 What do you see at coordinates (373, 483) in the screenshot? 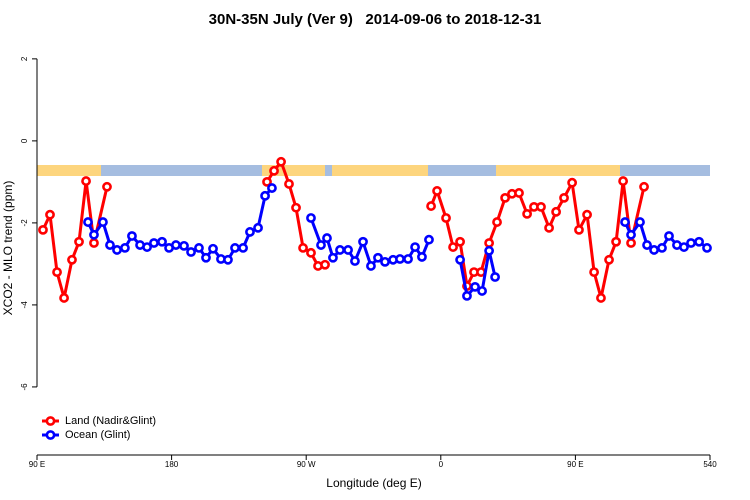
I see `x-axis-label: Longitude (deg E)` at bounding box center [373, 483].